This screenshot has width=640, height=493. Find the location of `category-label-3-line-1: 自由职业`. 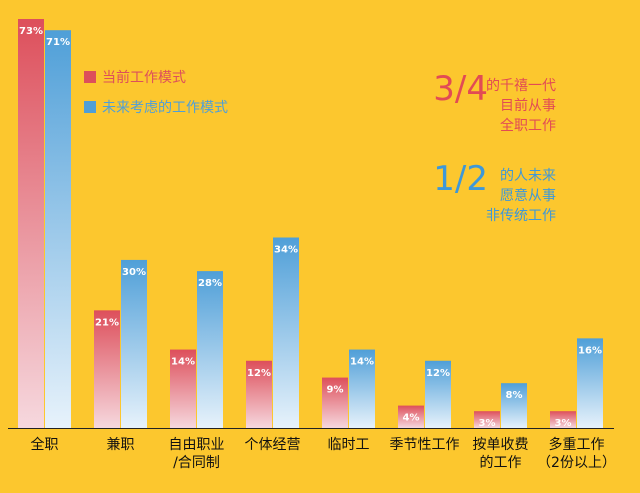

category-label-3-line-1: 自由职业 is located at coordinates (197, 445).